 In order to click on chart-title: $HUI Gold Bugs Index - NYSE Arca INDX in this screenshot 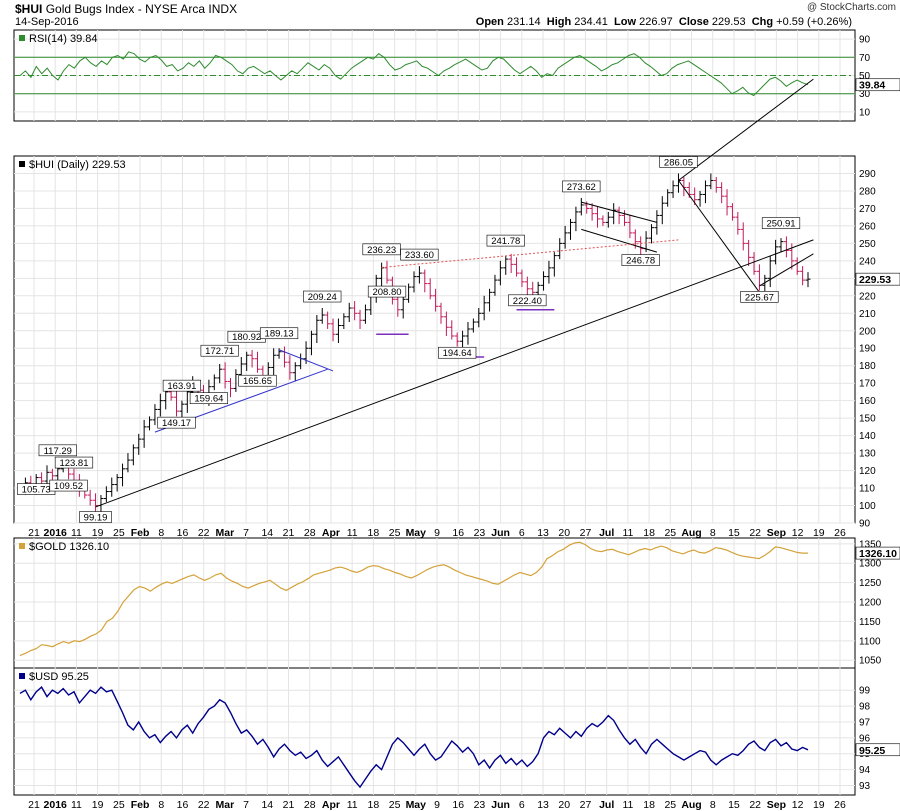, I will do `click(126, 9)`.